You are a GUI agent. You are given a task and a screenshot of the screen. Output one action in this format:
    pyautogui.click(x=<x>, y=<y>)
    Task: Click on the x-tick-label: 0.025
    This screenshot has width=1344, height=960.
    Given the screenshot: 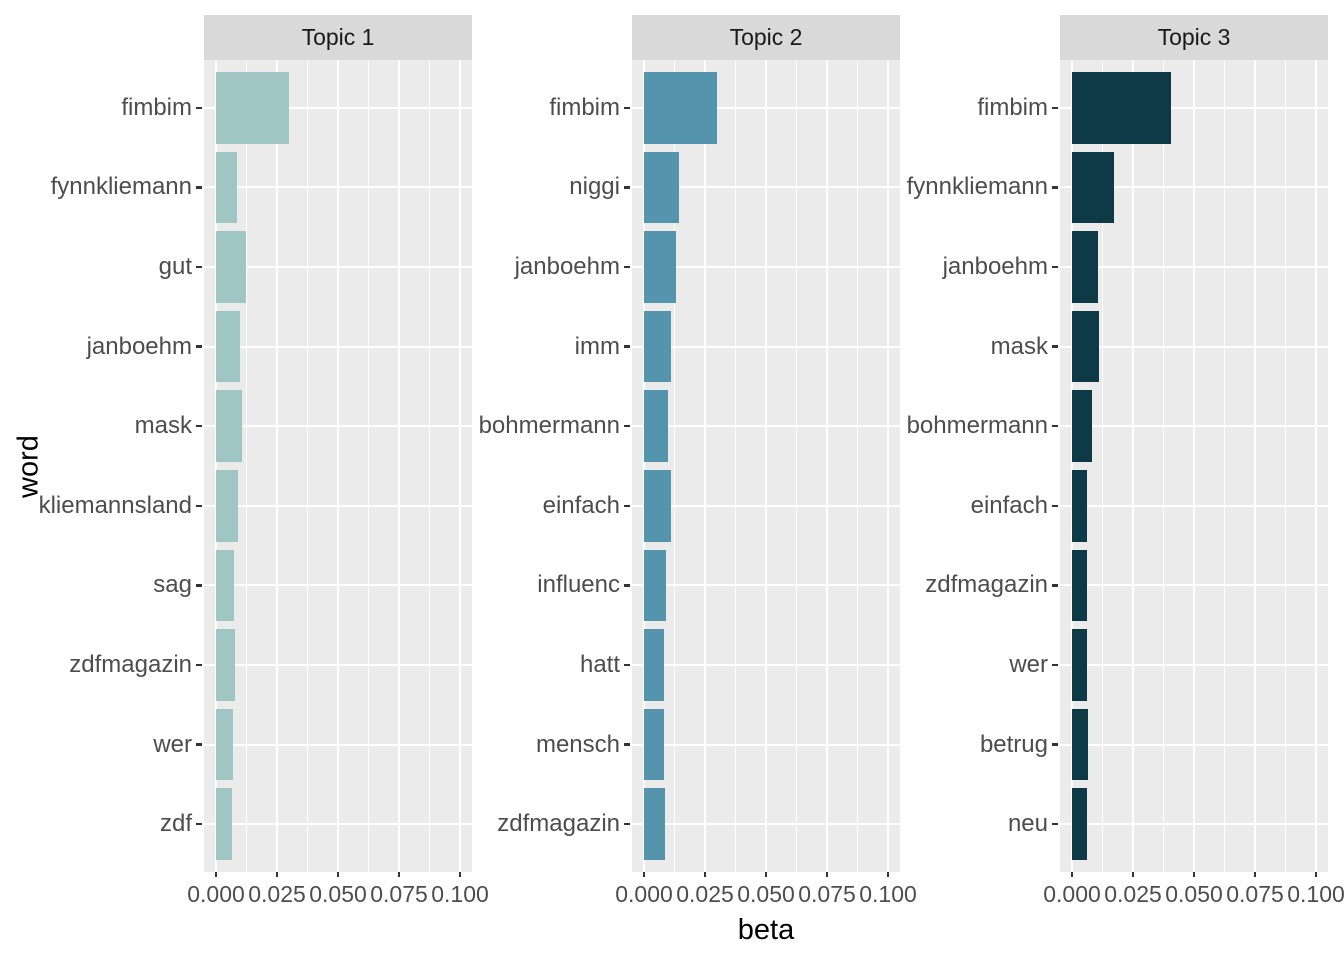 What is the action you would take?
    pyautogui.click(x=1133, y=894)
    